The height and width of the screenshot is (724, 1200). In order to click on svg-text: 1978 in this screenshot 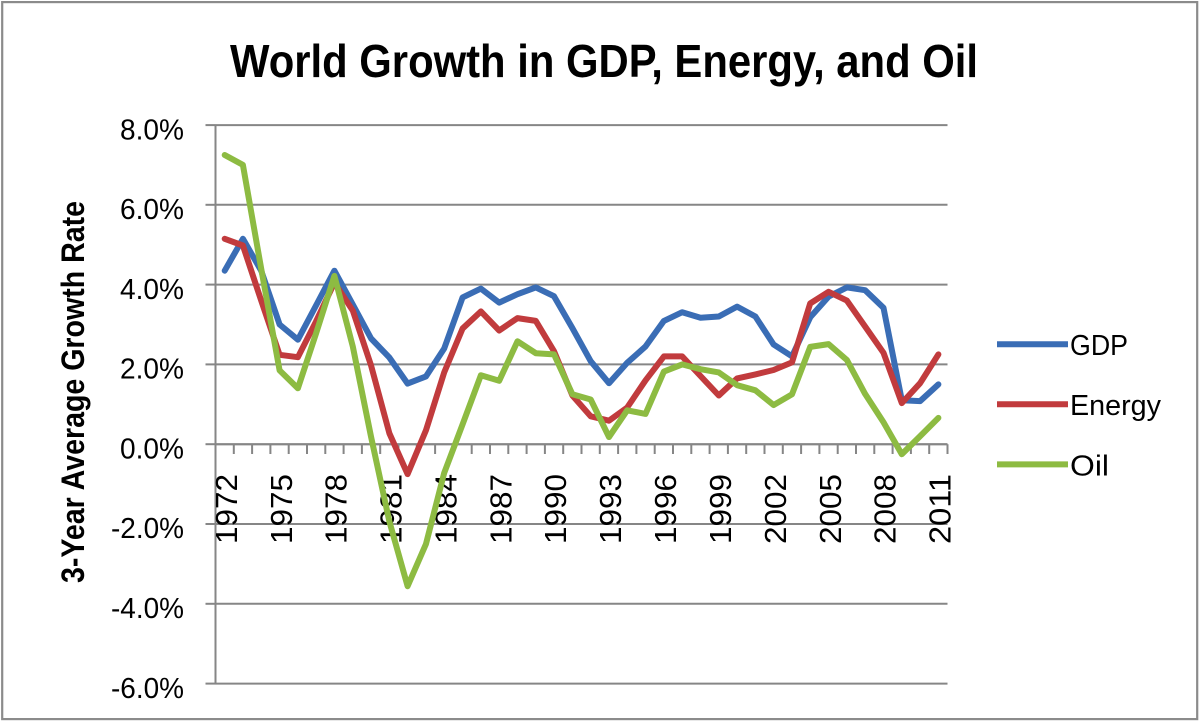, I will do `click(337, 509)`.